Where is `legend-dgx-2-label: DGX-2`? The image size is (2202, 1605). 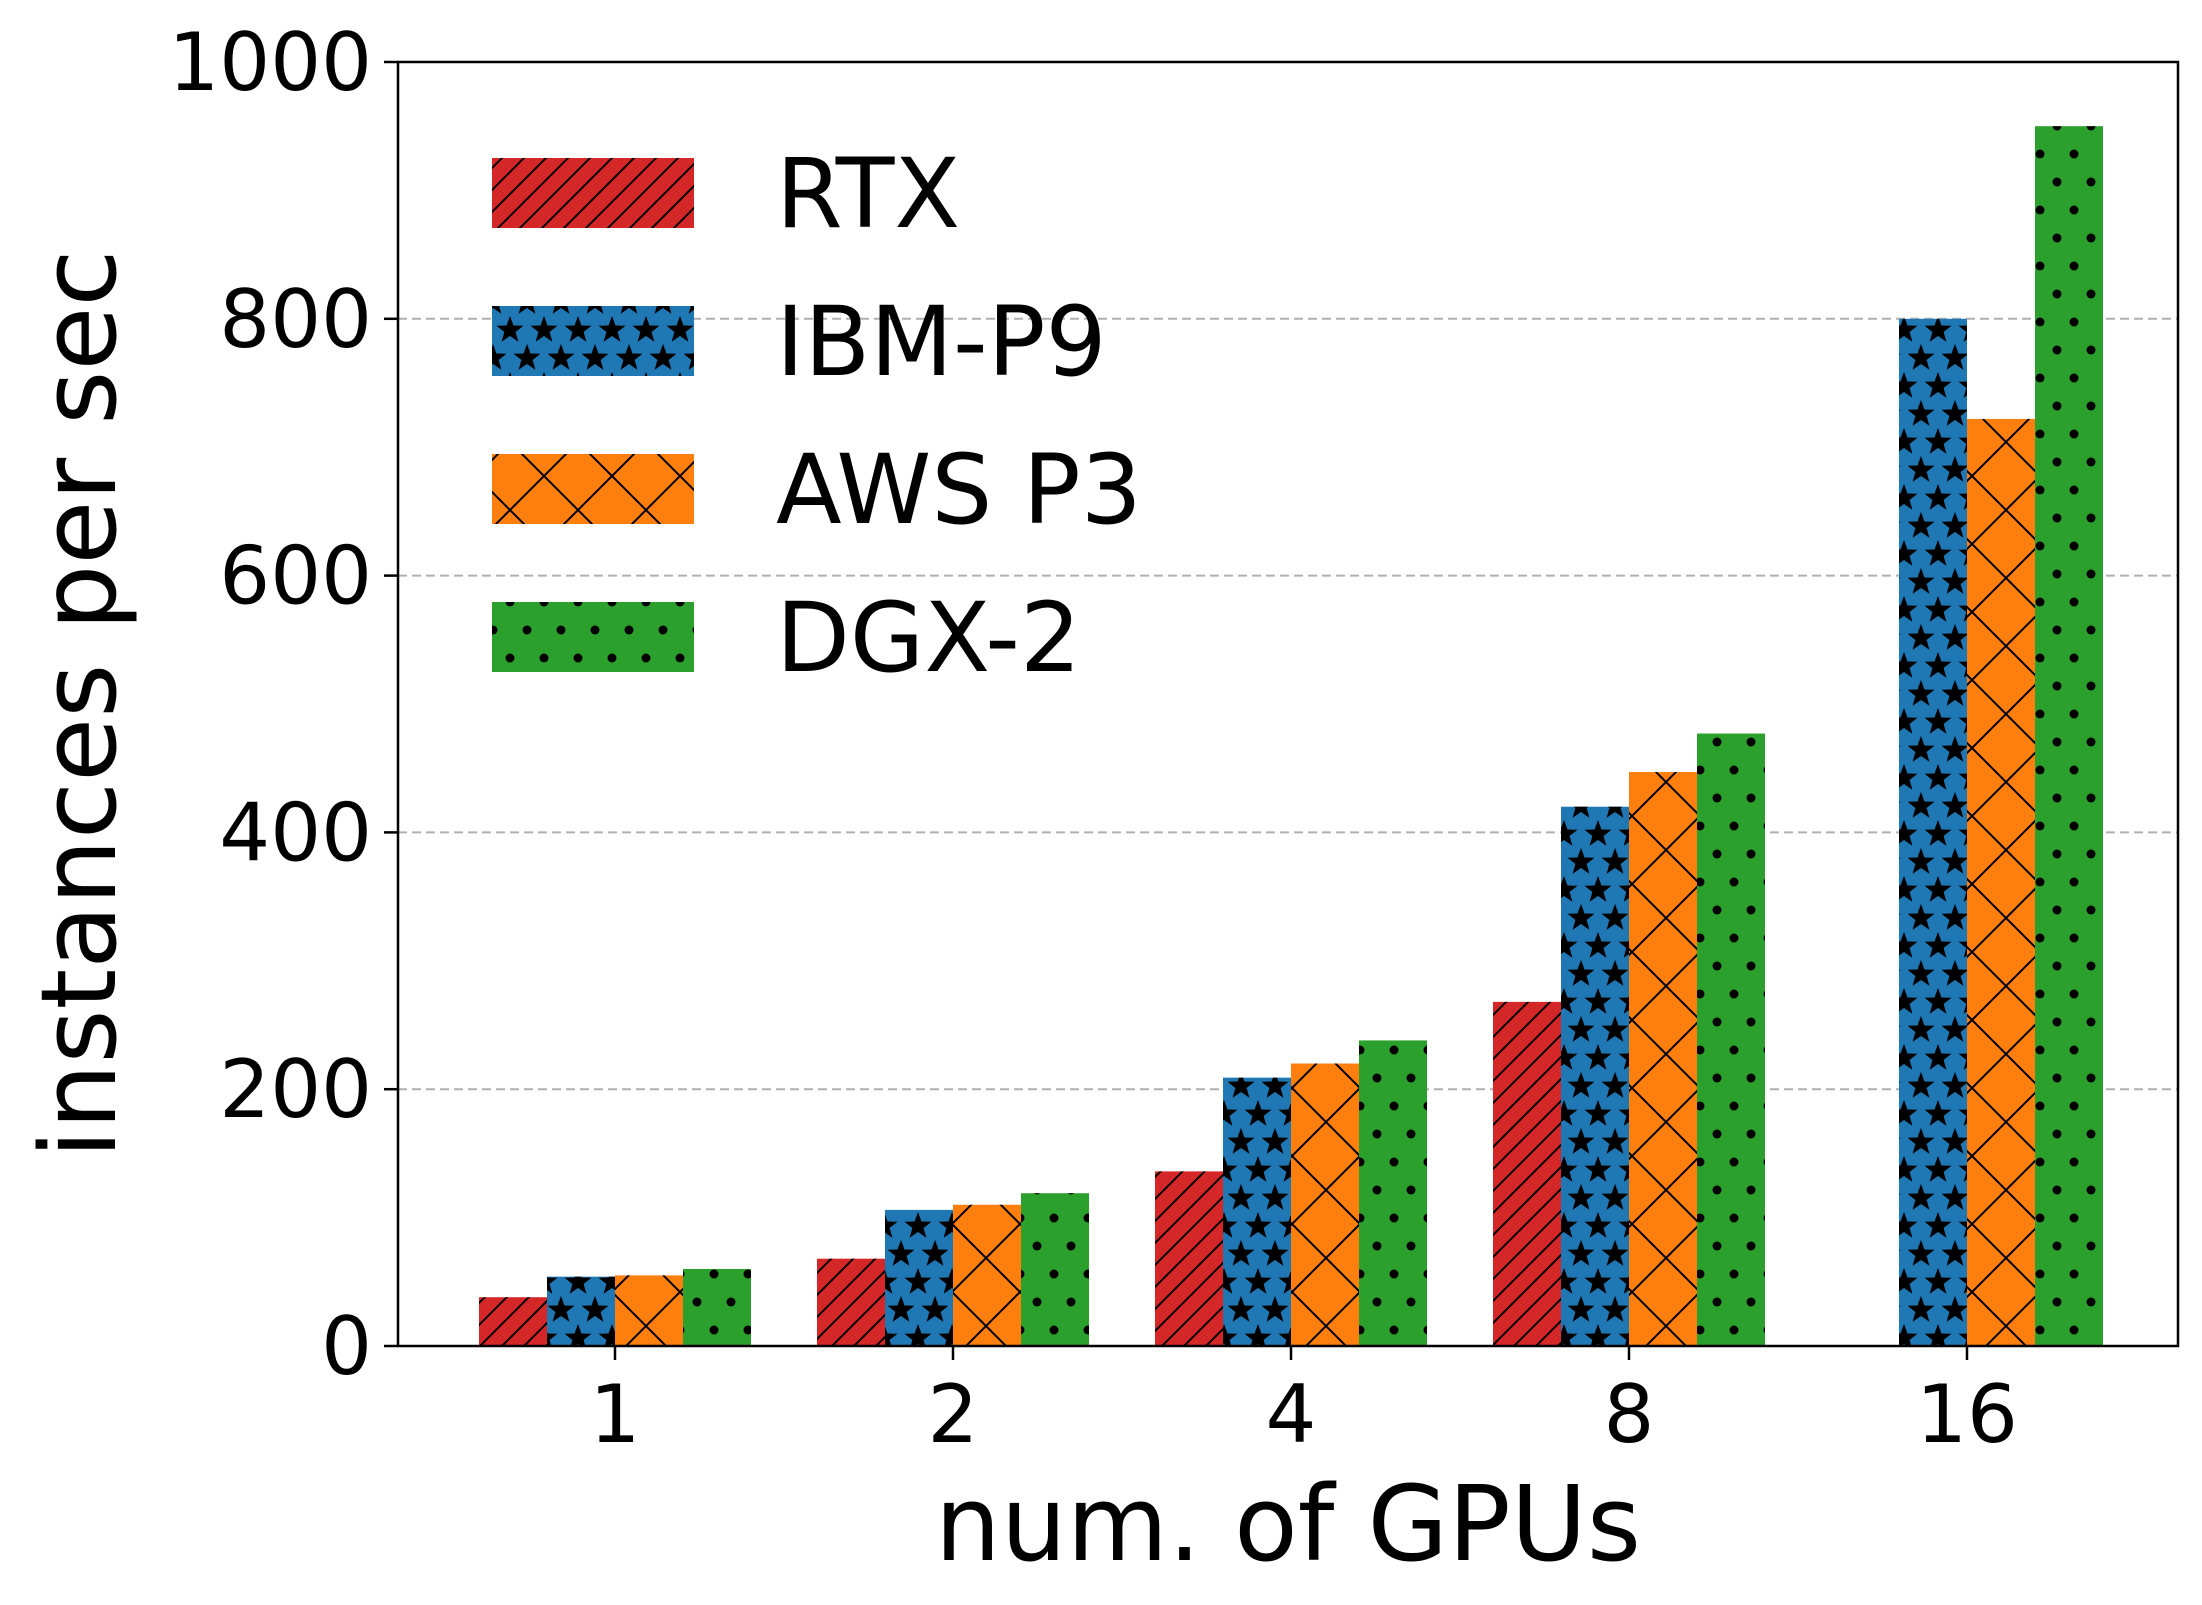 legend-dgx-2-label: DGX-2 is located at coordinates (928, 638).